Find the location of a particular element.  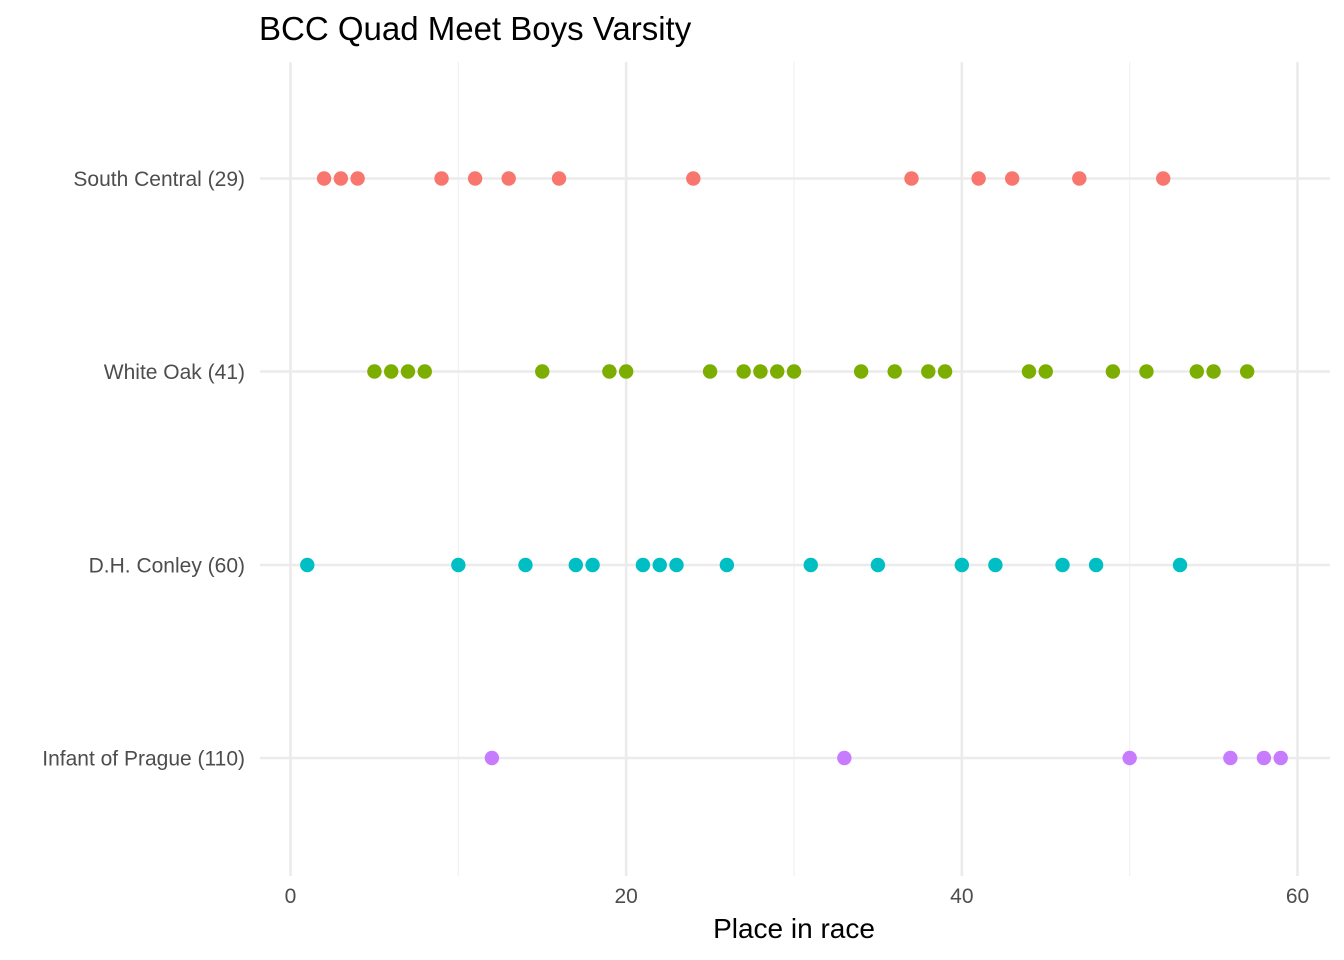

y-tick-label: White Oak (41) is located at coordinates (174, 372).